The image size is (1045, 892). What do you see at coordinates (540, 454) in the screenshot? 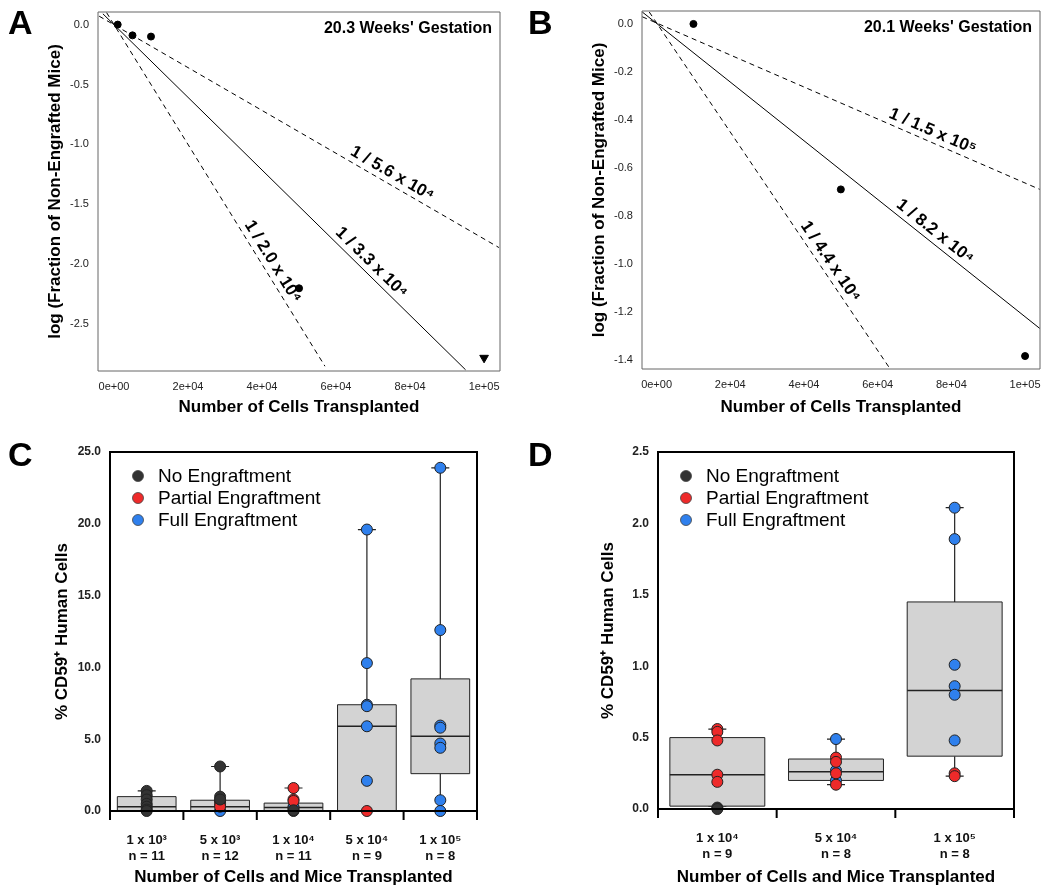
I see `text: D` at bounding box center [540, 454].